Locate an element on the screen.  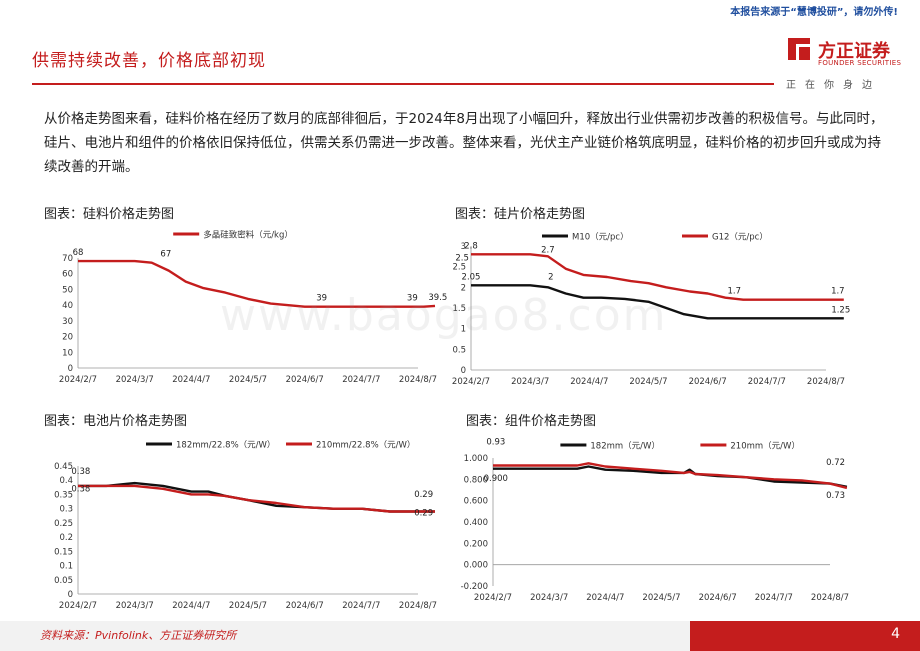
y-tick-label: 0.200 is located at coordinates (476, 544).